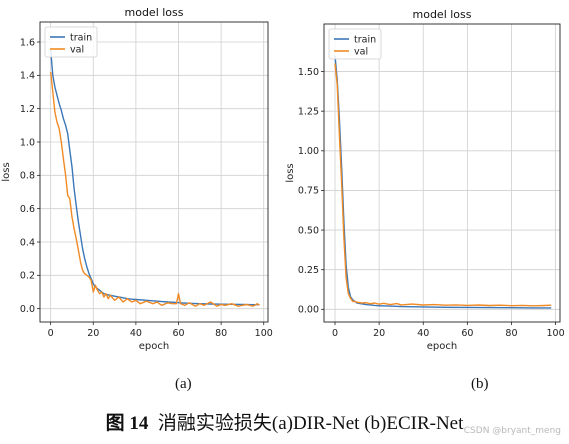 The image size is (569, 444). What do you see at coordinates (27, 76) in the screenshot?
I see `y-tick-label: 1.4` at bounding box center [27, 76].